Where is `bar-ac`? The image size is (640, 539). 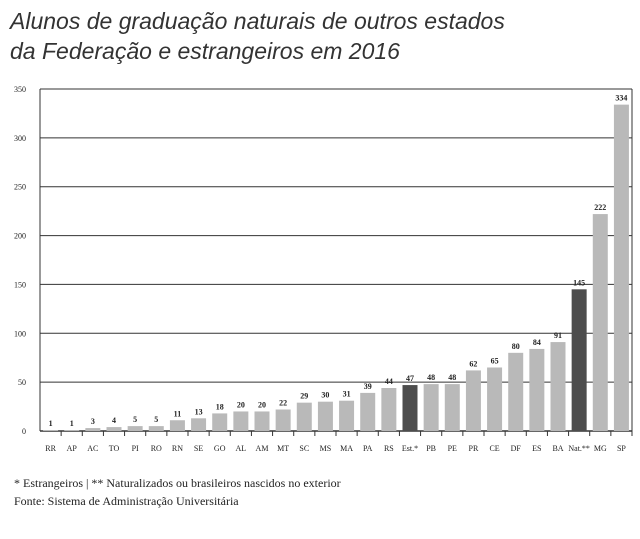
bar-ac is located at coordinates (93, 429).